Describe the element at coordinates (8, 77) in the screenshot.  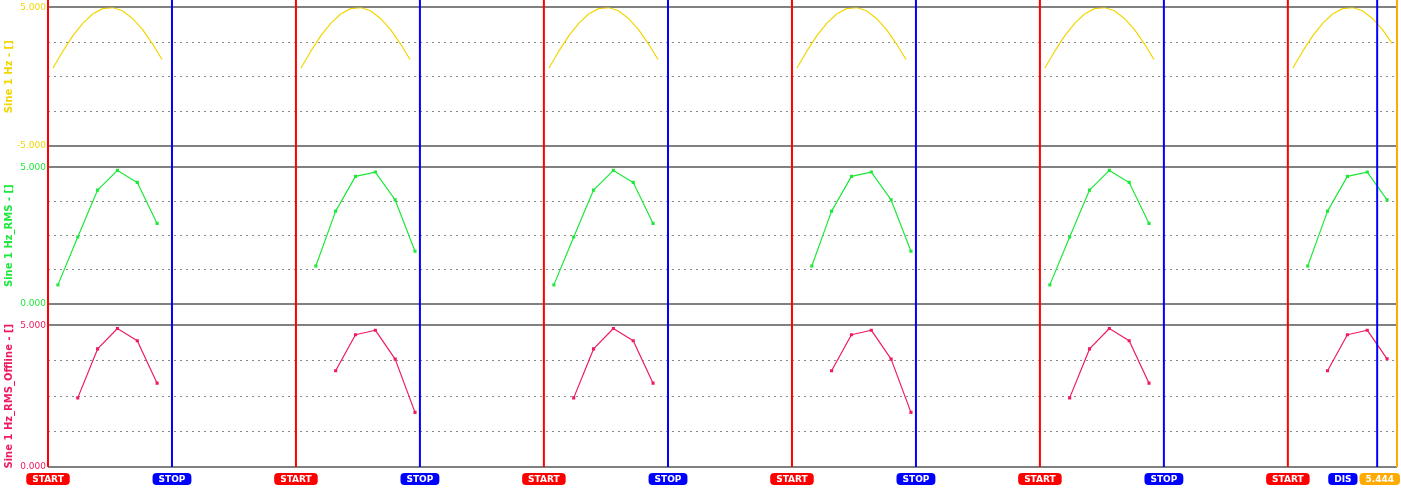
I see `y-axis-title: Sine 1 Hz - []` at that location.